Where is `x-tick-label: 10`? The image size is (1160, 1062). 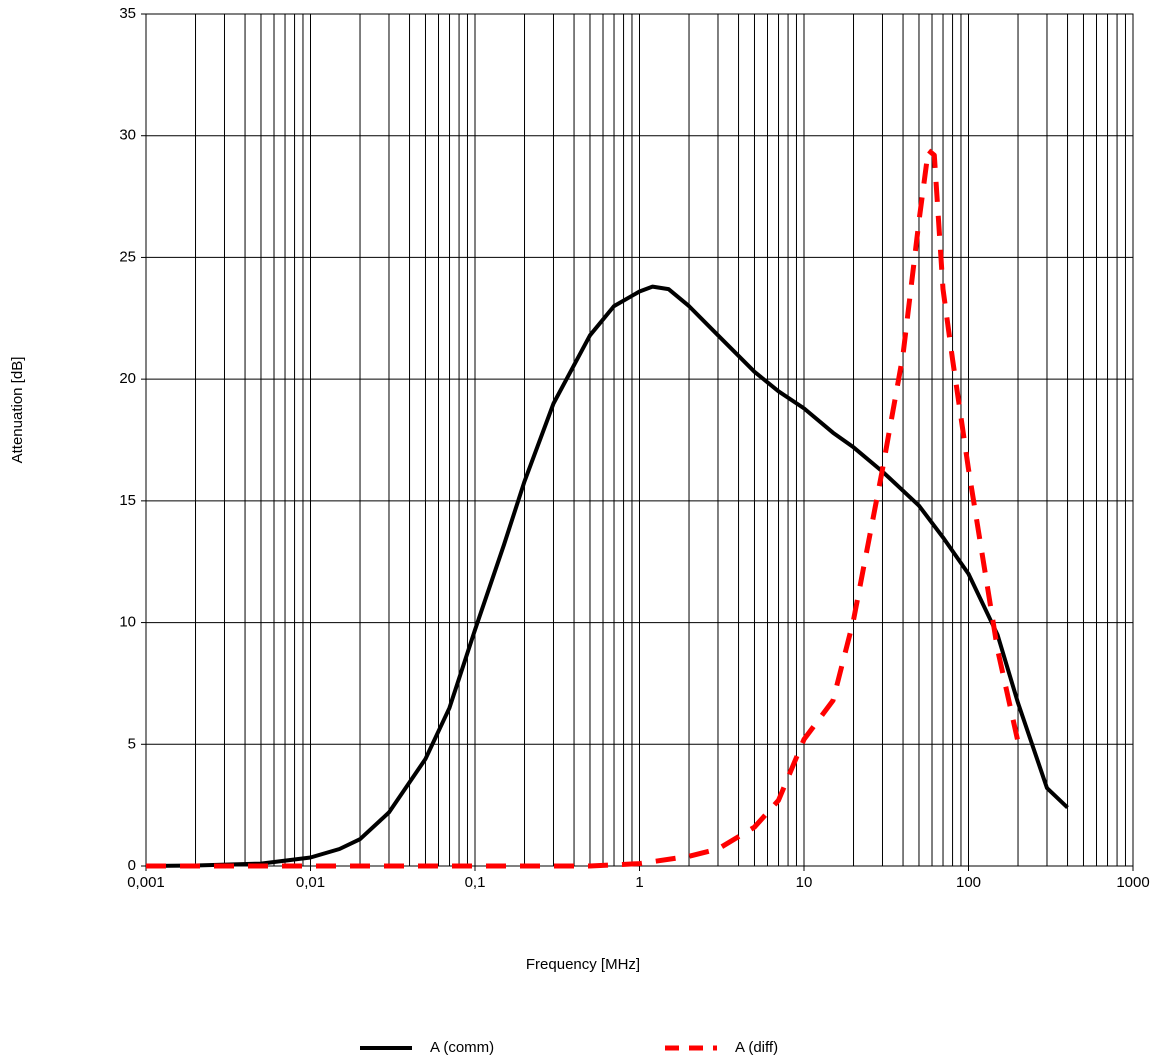 x-tick-label: 10 is located at coordinates (804, 882).